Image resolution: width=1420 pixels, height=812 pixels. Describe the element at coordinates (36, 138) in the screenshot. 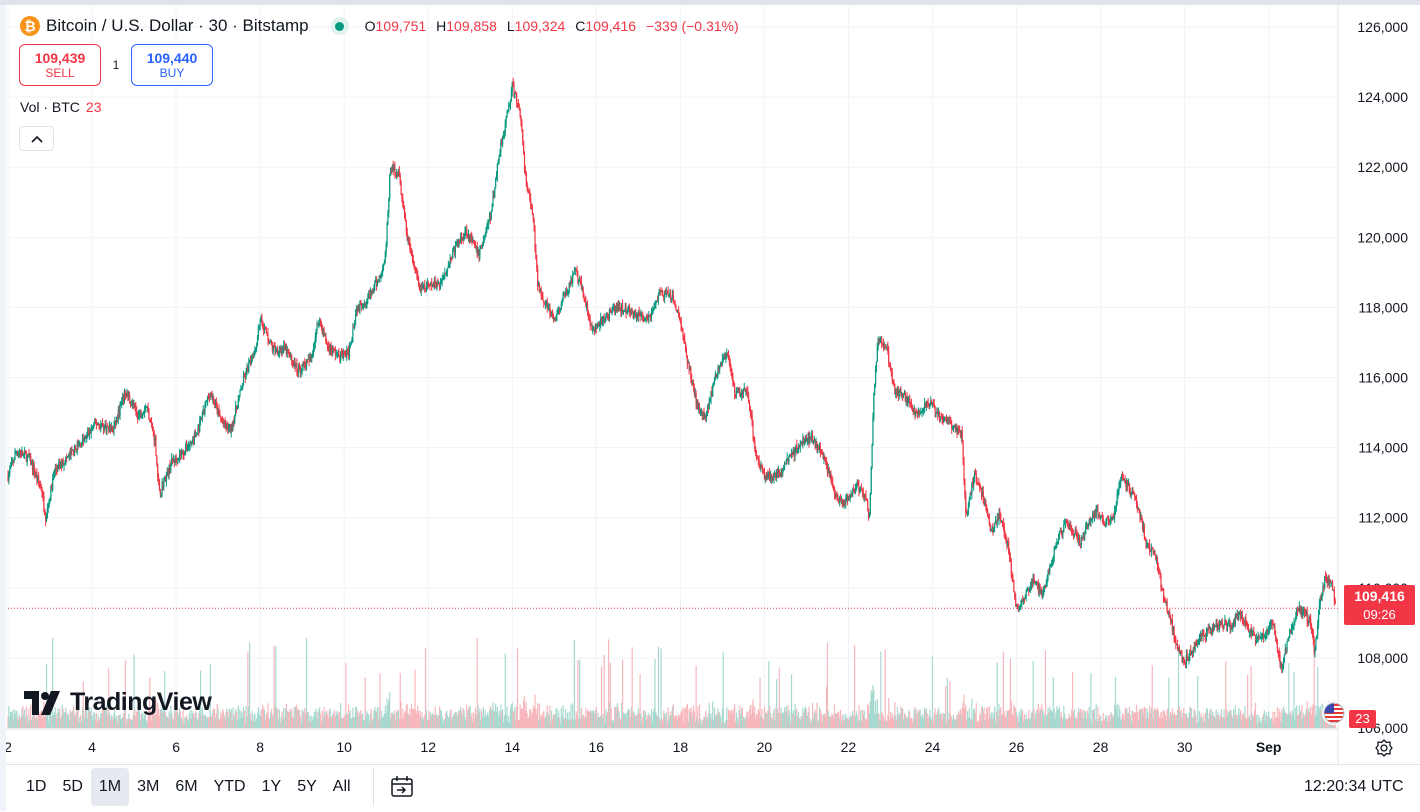

I see `collapse-legend-button` at that location.